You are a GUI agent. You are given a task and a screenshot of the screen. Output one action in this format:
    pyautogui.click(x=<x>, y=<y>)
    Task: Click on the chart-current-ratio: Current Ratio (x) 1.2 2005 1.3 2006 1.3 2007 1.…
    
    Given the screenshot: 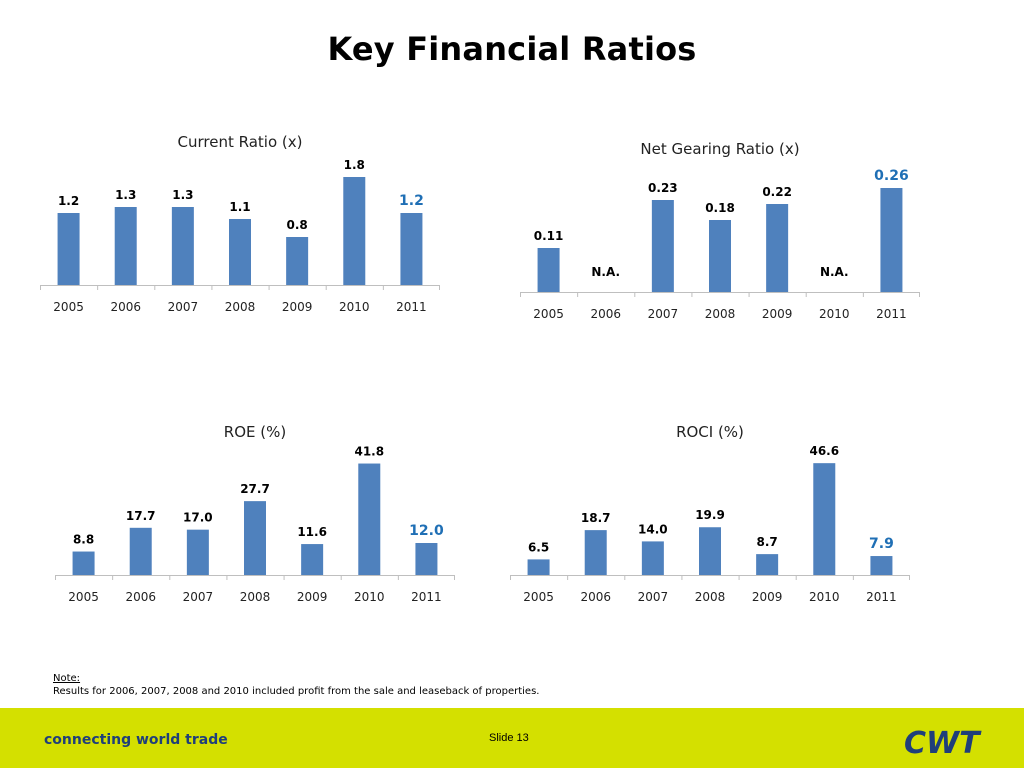 What is the action you would take?
    pyautogui.click(x=240, y=225)
    